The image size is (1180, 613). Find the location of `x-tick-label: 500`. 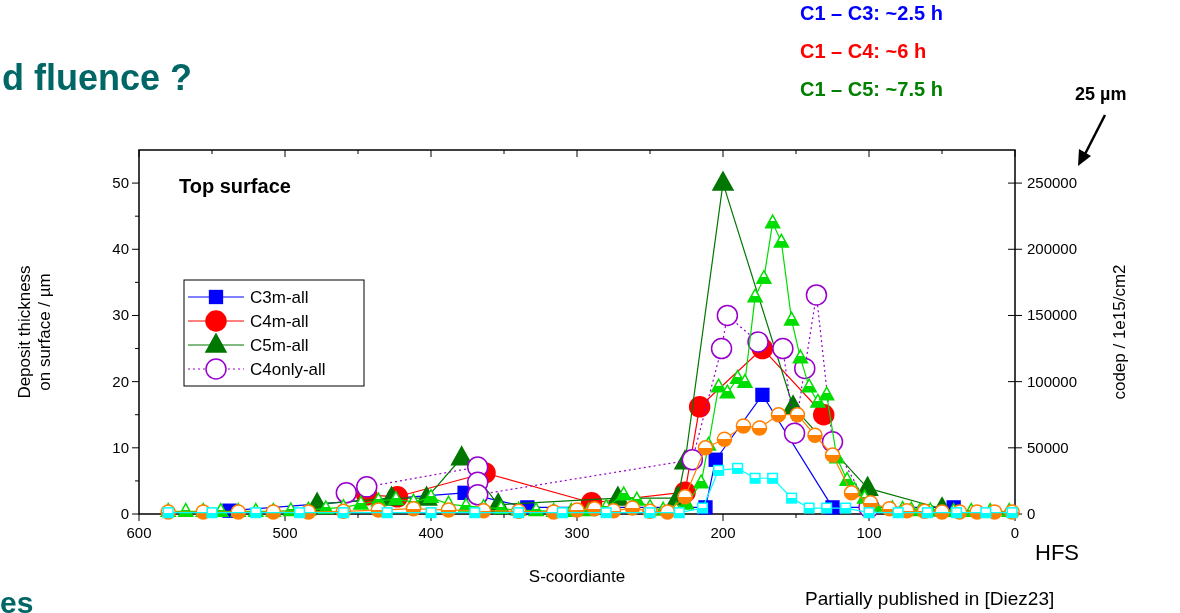

x-tick-label: 500 is located at coordinates (285, 532).